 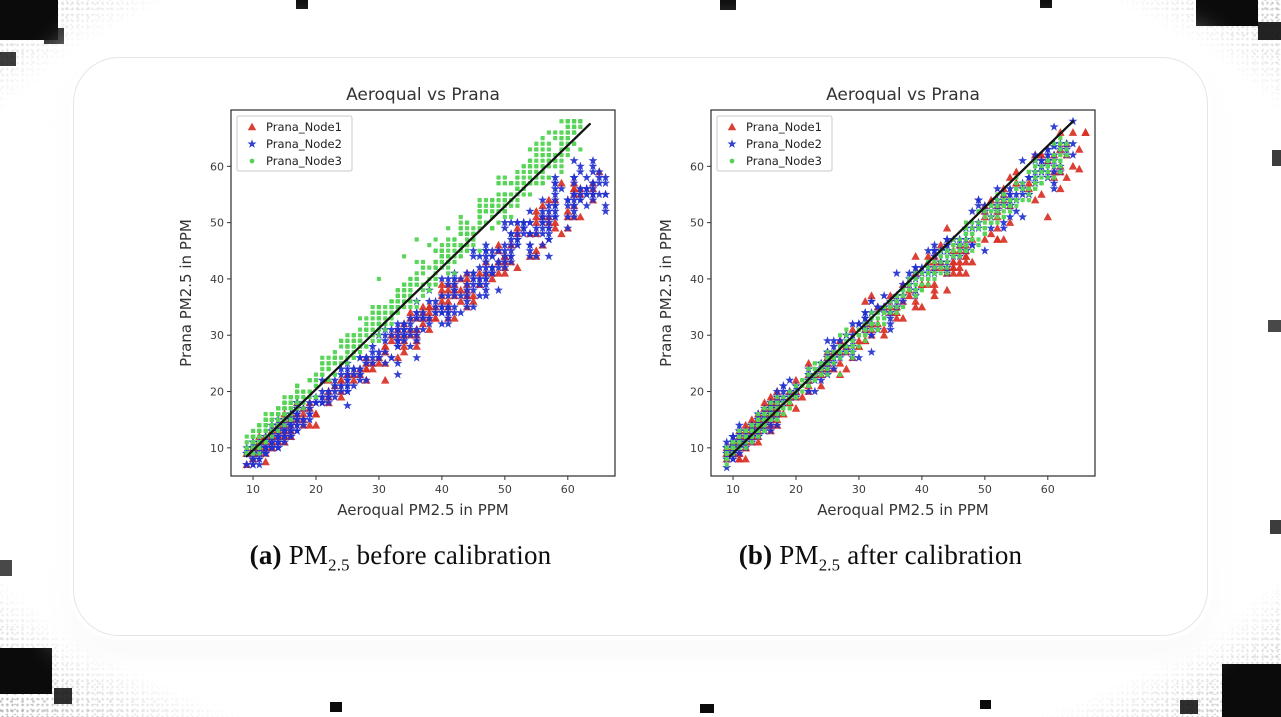 I want to click on caption-a: (a) PM2.5 before calibration, so click(x=401, y=557).